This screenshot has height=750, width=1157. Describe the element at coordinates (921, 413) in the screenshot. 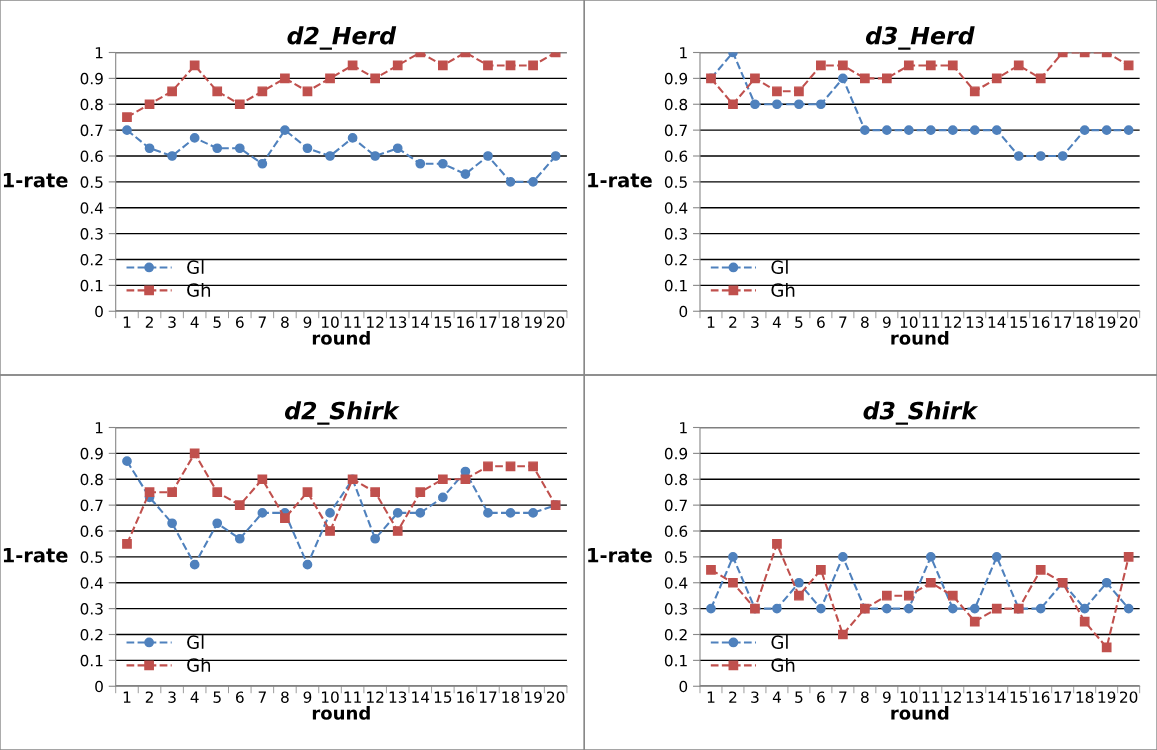

I see `chart-title: d3_Shirk` at that location.